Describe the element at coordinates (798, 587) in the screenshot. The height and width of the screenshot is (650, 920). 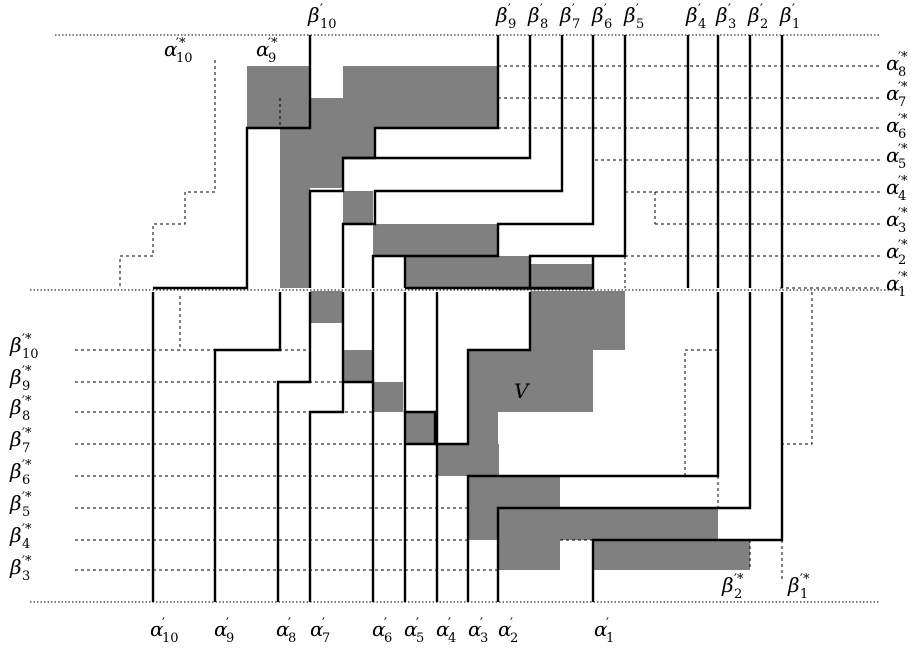
I see `inner-bottom-label: β ′*1` at that location.